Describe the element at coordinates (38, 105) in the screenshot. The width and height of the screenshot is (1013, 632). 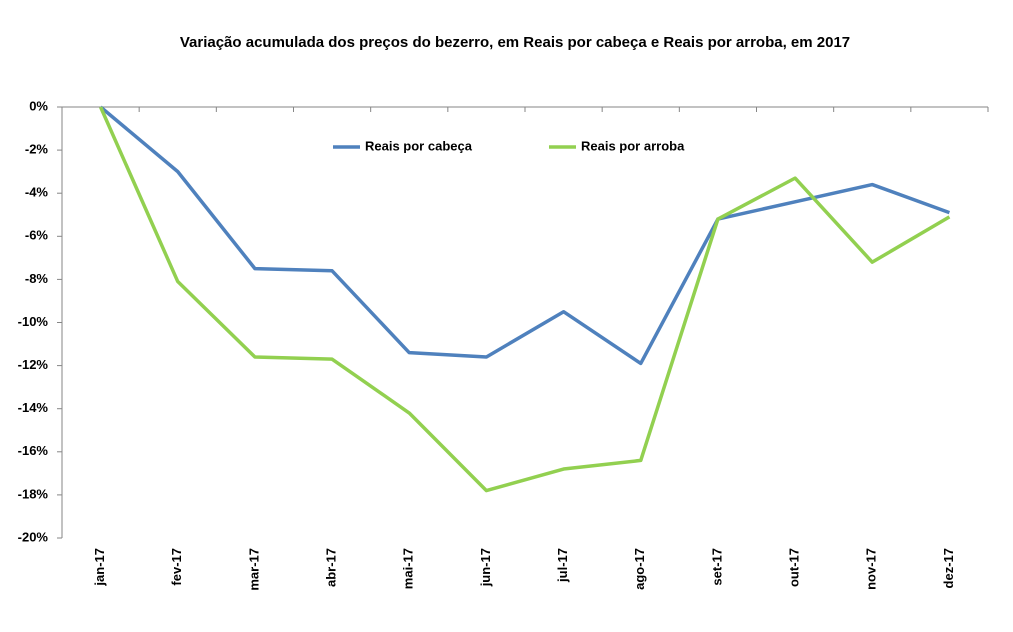
I see `y-tick-label: 0%` at that location.